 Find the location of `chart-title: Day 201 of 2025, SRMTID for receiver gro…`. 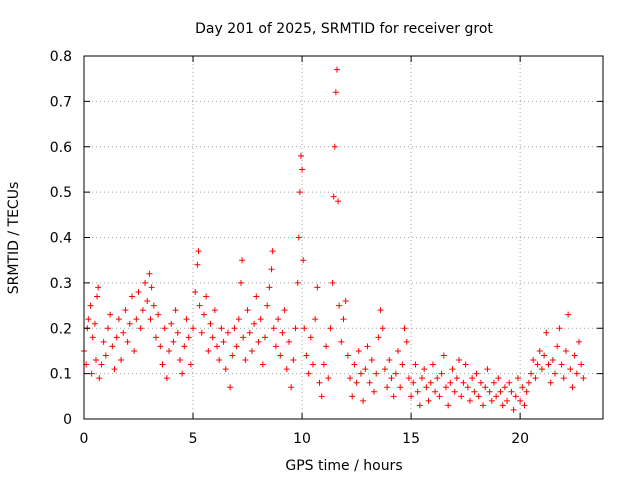

chart-title: Day 201 of 2025, SRMTID for receiver gro… is located at coordinates (344, 29).